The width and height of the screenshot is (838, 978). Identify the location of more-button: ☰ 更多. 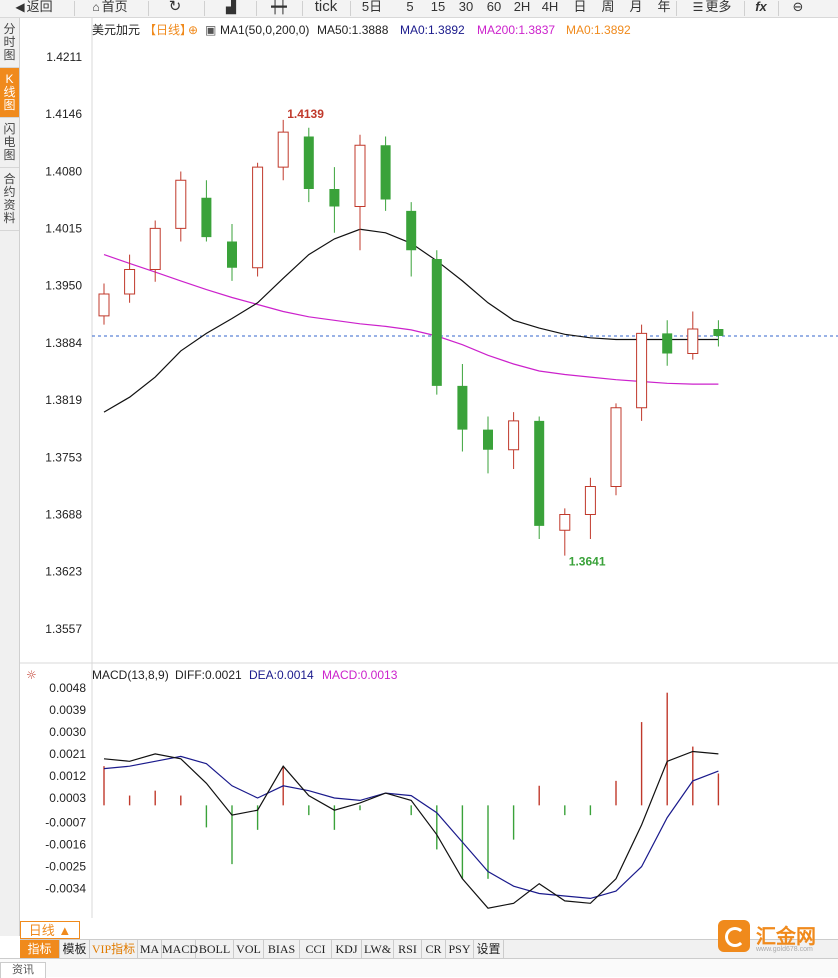
(712, 7).